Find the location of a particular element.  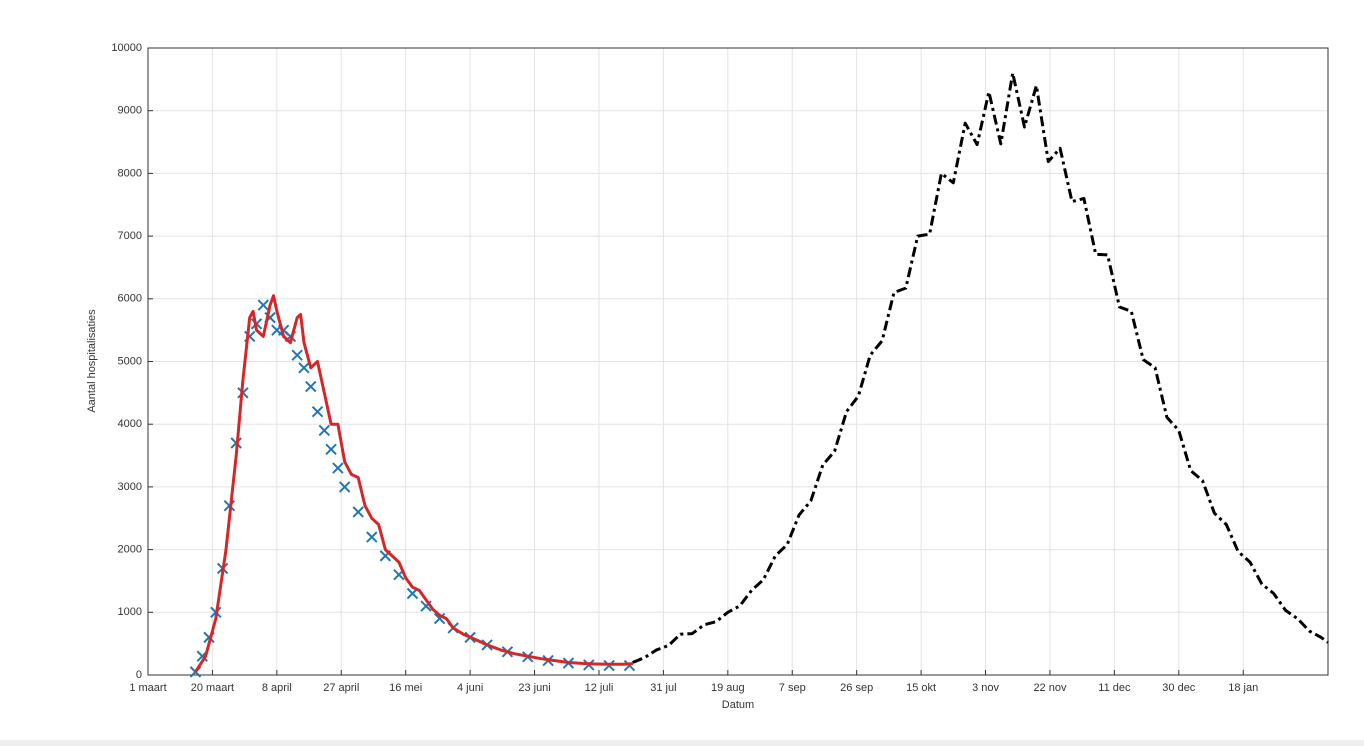

x-tick-label: 31 jul is located at coordinates (663, 688).